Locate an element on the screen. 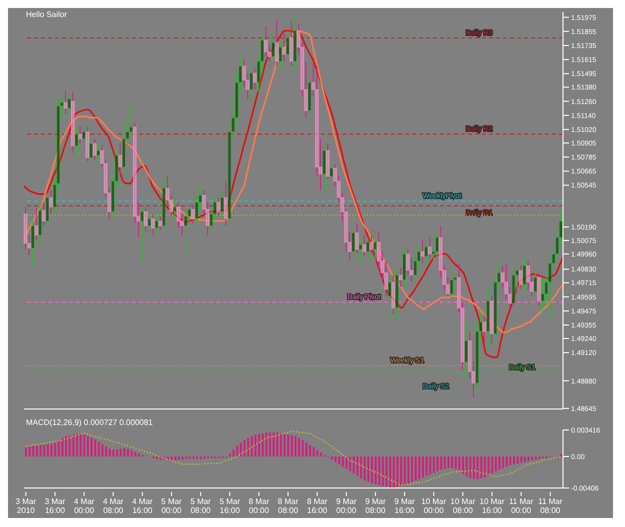  x-tick-label: 4 Mar 08:00 is located at coordinates (113, 506).